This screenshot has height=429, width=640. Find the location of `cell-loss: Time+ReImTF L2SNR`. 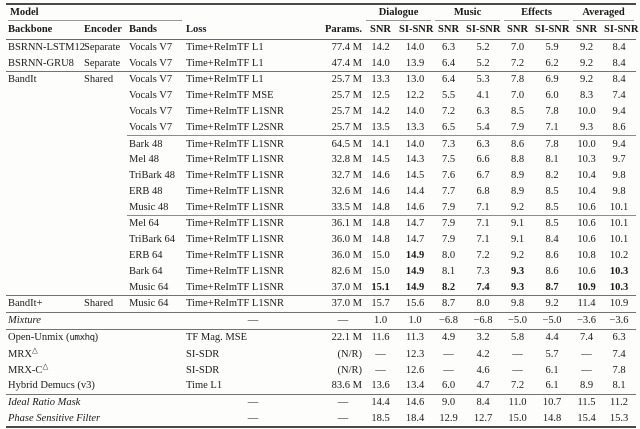

cell-loss: Time+ReImTF L2SNR is located at coordinates (235, 127).